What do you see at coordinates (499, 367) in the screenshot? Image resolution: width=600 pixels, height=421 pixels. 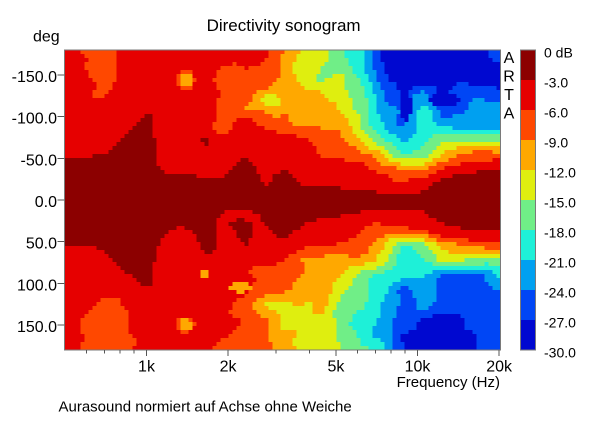 I see `svg-text: 20k` at bounding box center [499, 367].